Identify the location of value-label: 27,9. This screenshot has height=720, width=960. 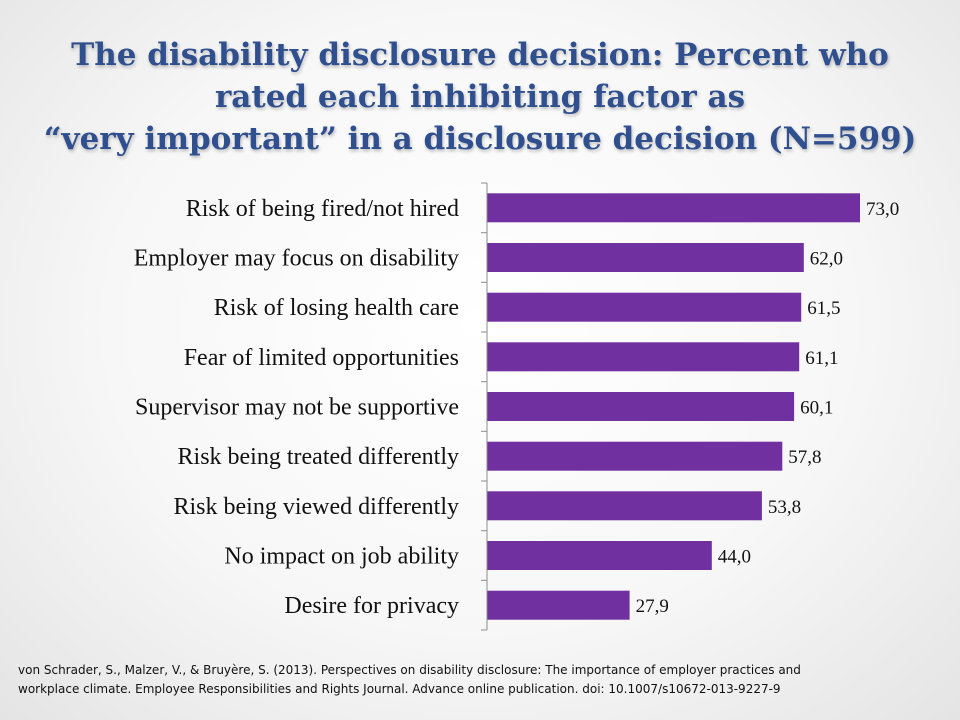
(652, 606).